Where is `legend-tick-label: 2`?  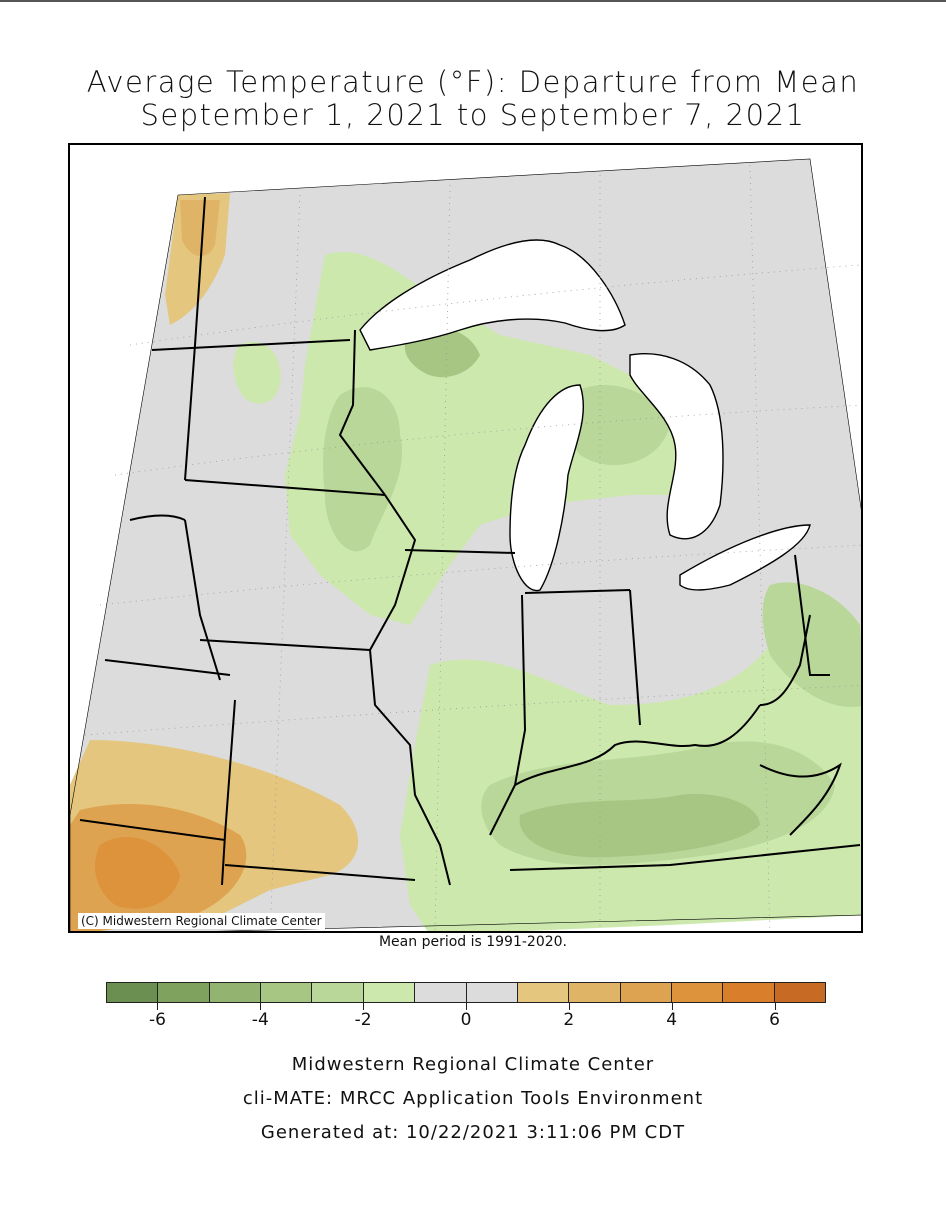 legend-tick-label: 2 is located at coordinates (569, 1020).